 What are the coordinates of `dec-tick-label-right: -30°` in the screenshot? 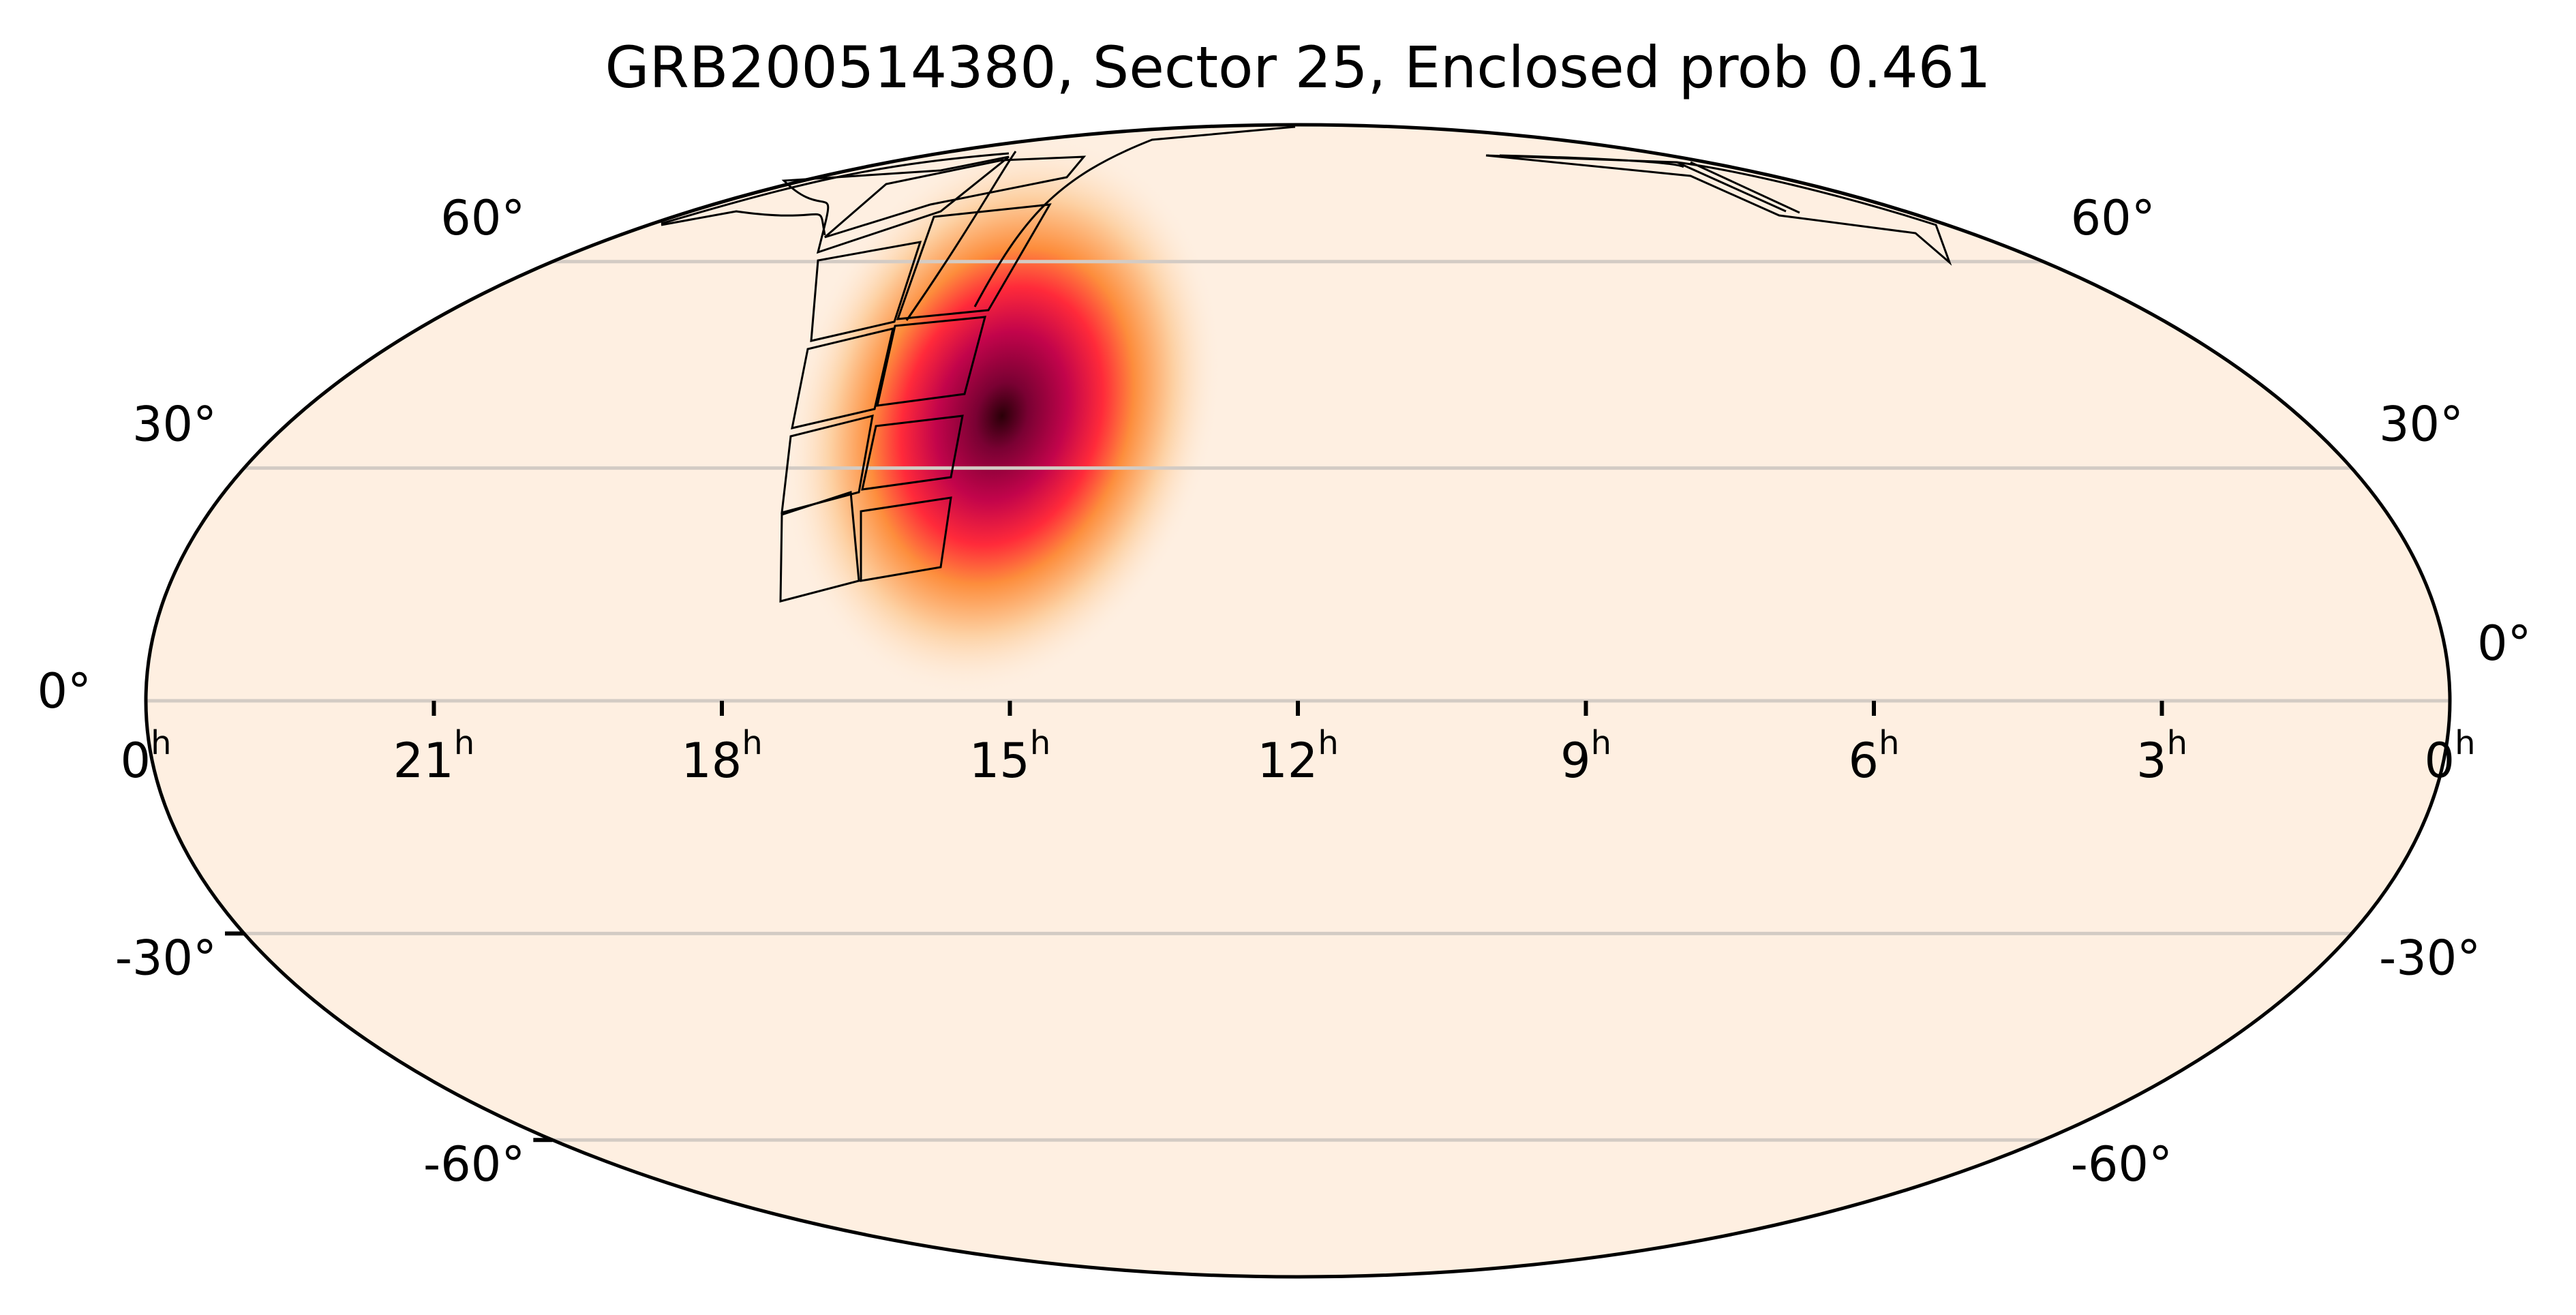 It's located at (2430, 958).